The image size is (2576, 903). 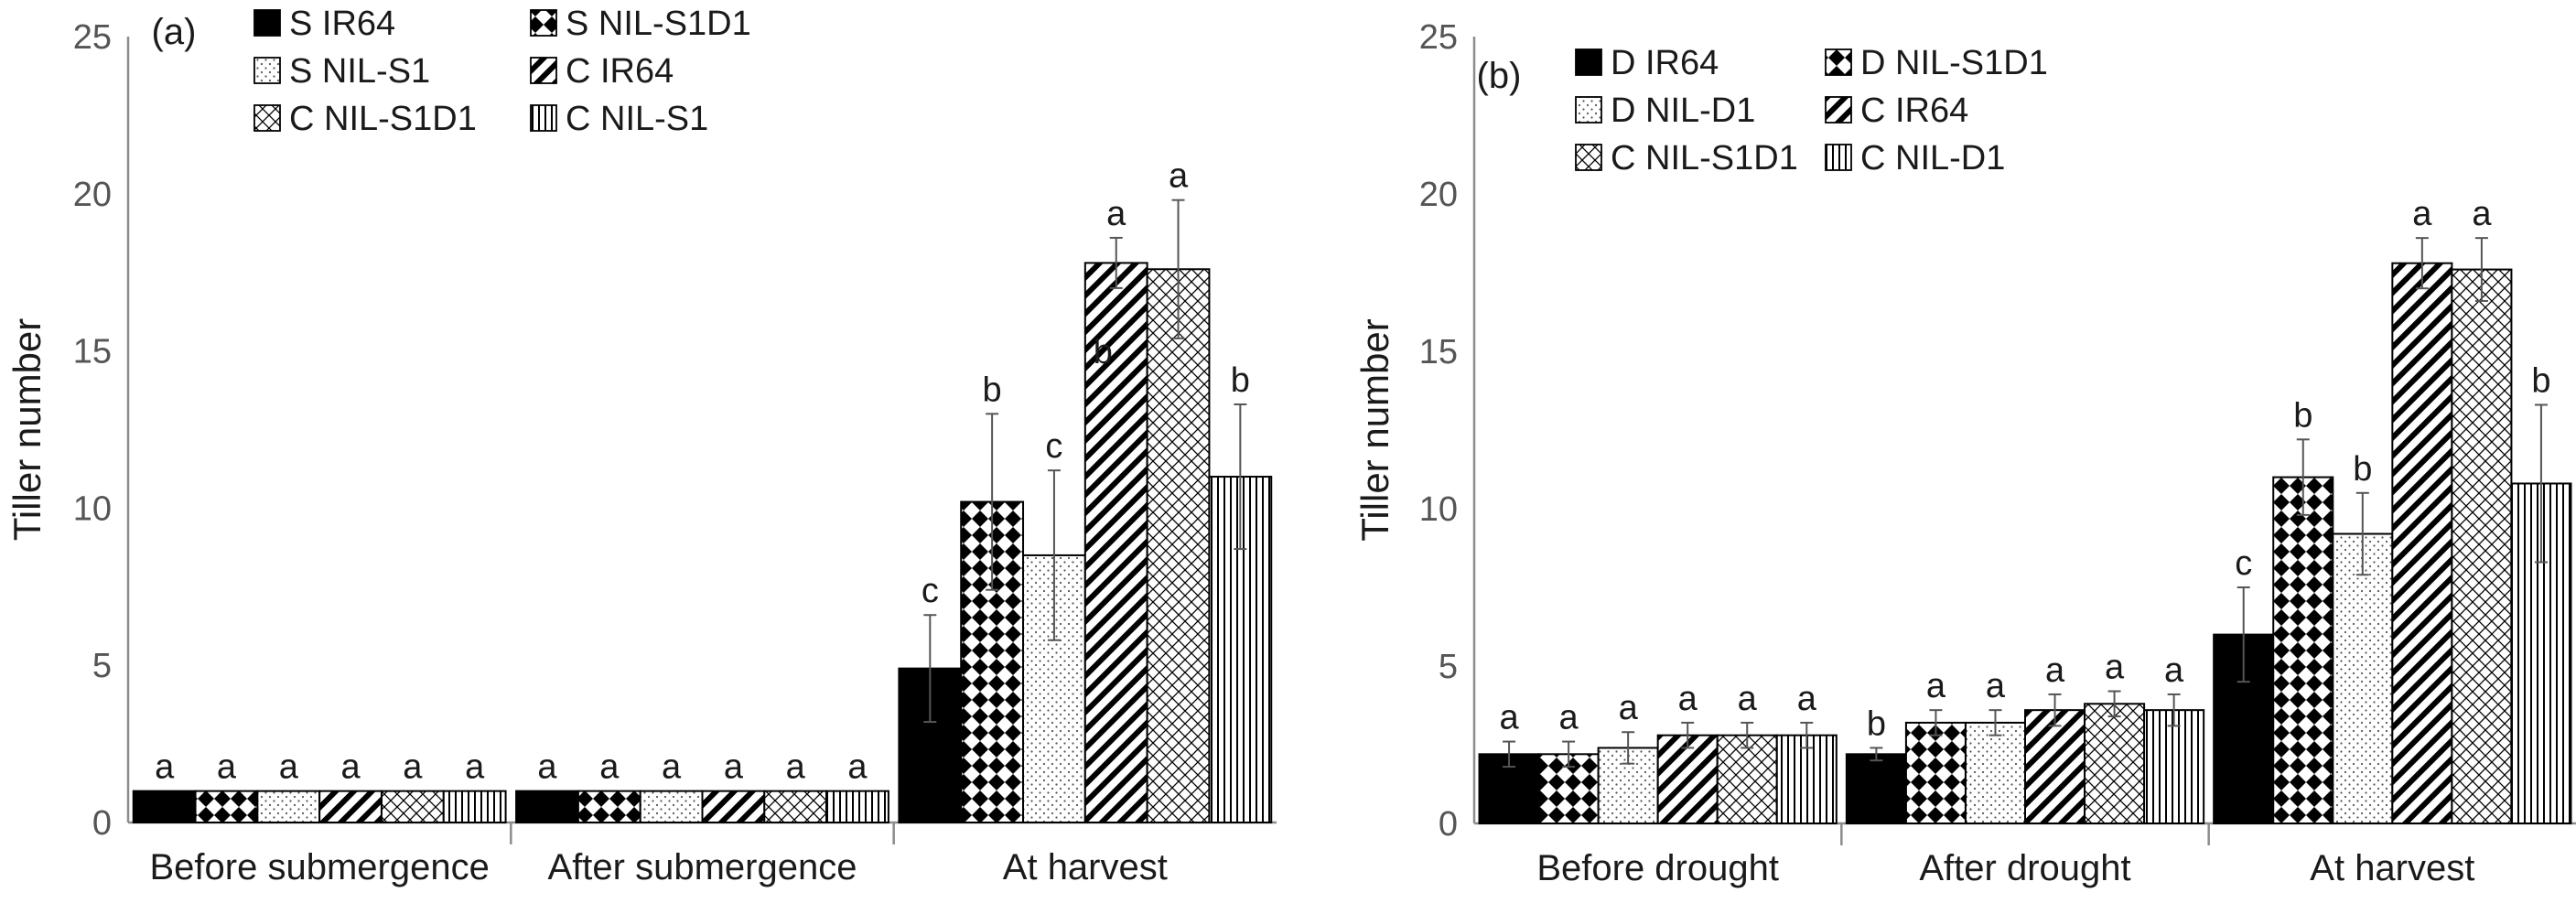 I want to click on legend-label: D NIL-D1, so click(x=1683, y=110).